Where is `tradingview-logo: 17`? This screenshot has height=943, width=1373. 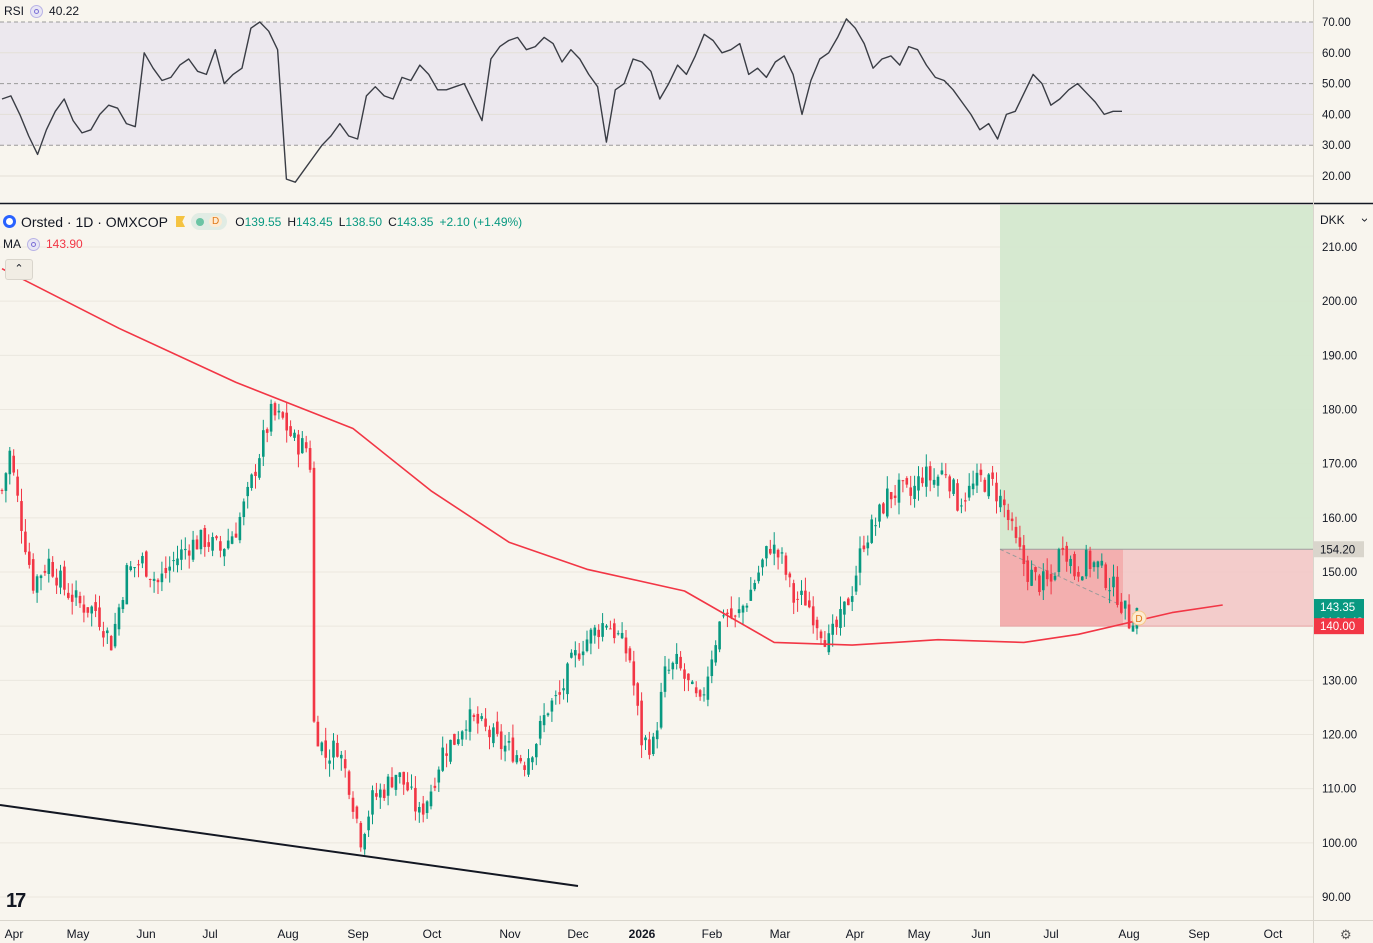 tradingview-logo: 17 is located at coordinates (16, 901).